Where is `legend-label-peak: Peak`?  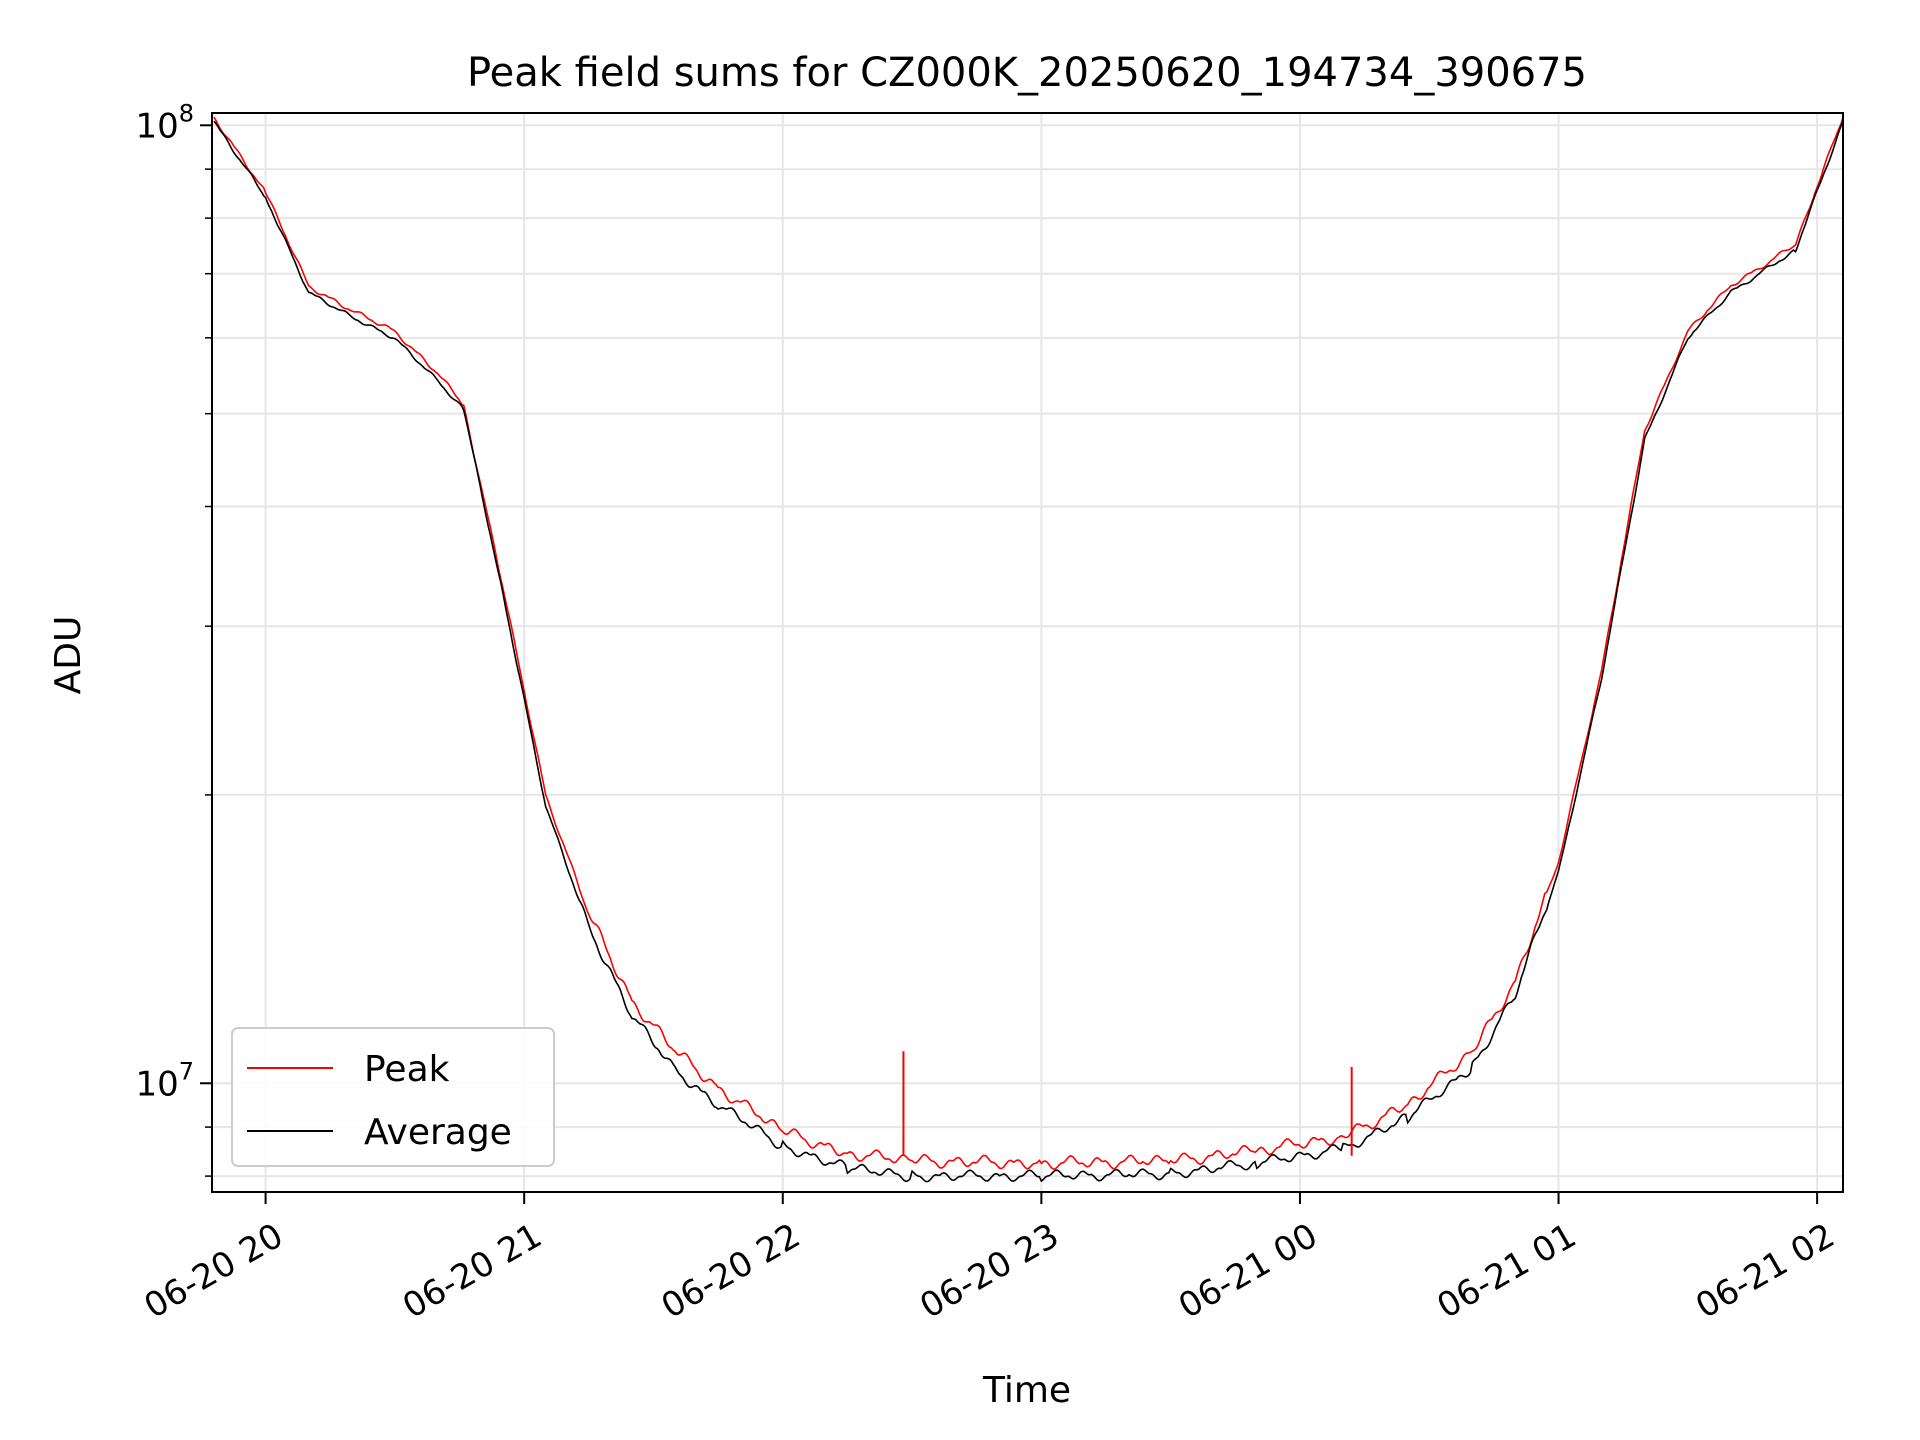 legend-label-peak: Peak is located at coordinates (407, 1069).